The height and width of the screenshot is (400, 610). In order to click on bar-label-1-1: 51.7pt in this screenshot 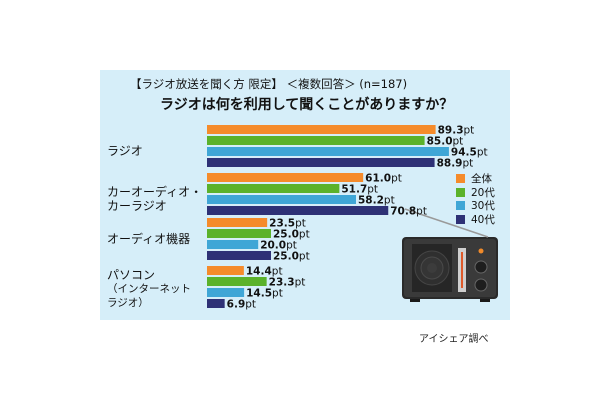, I will do `click(359, 190)`.